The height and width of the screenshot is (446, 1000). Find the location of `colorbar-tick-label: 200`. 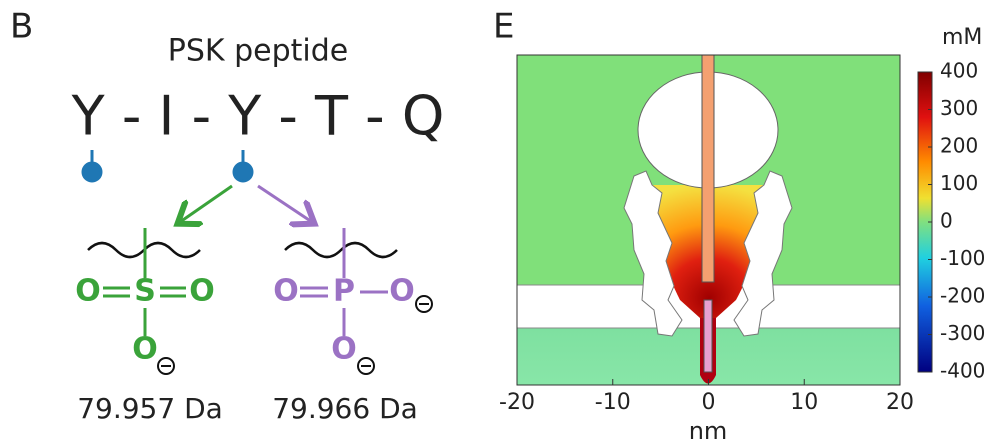

colorbar-tick-label: 200 is located at coordinates (959, 146).